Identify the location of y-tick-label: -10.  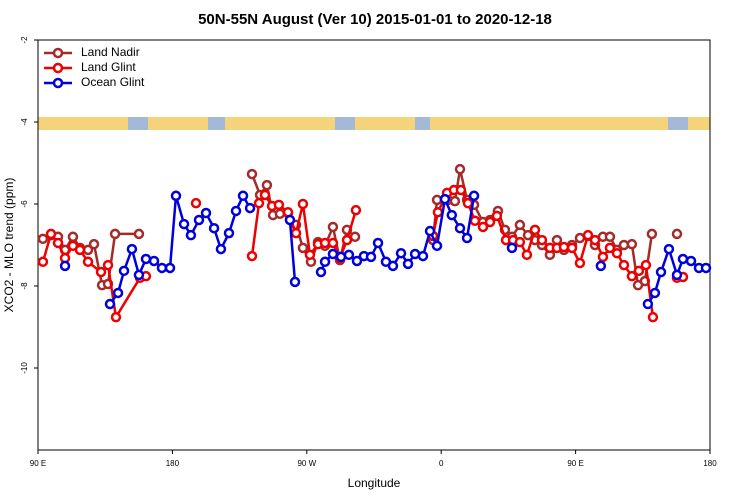
(24, 368).